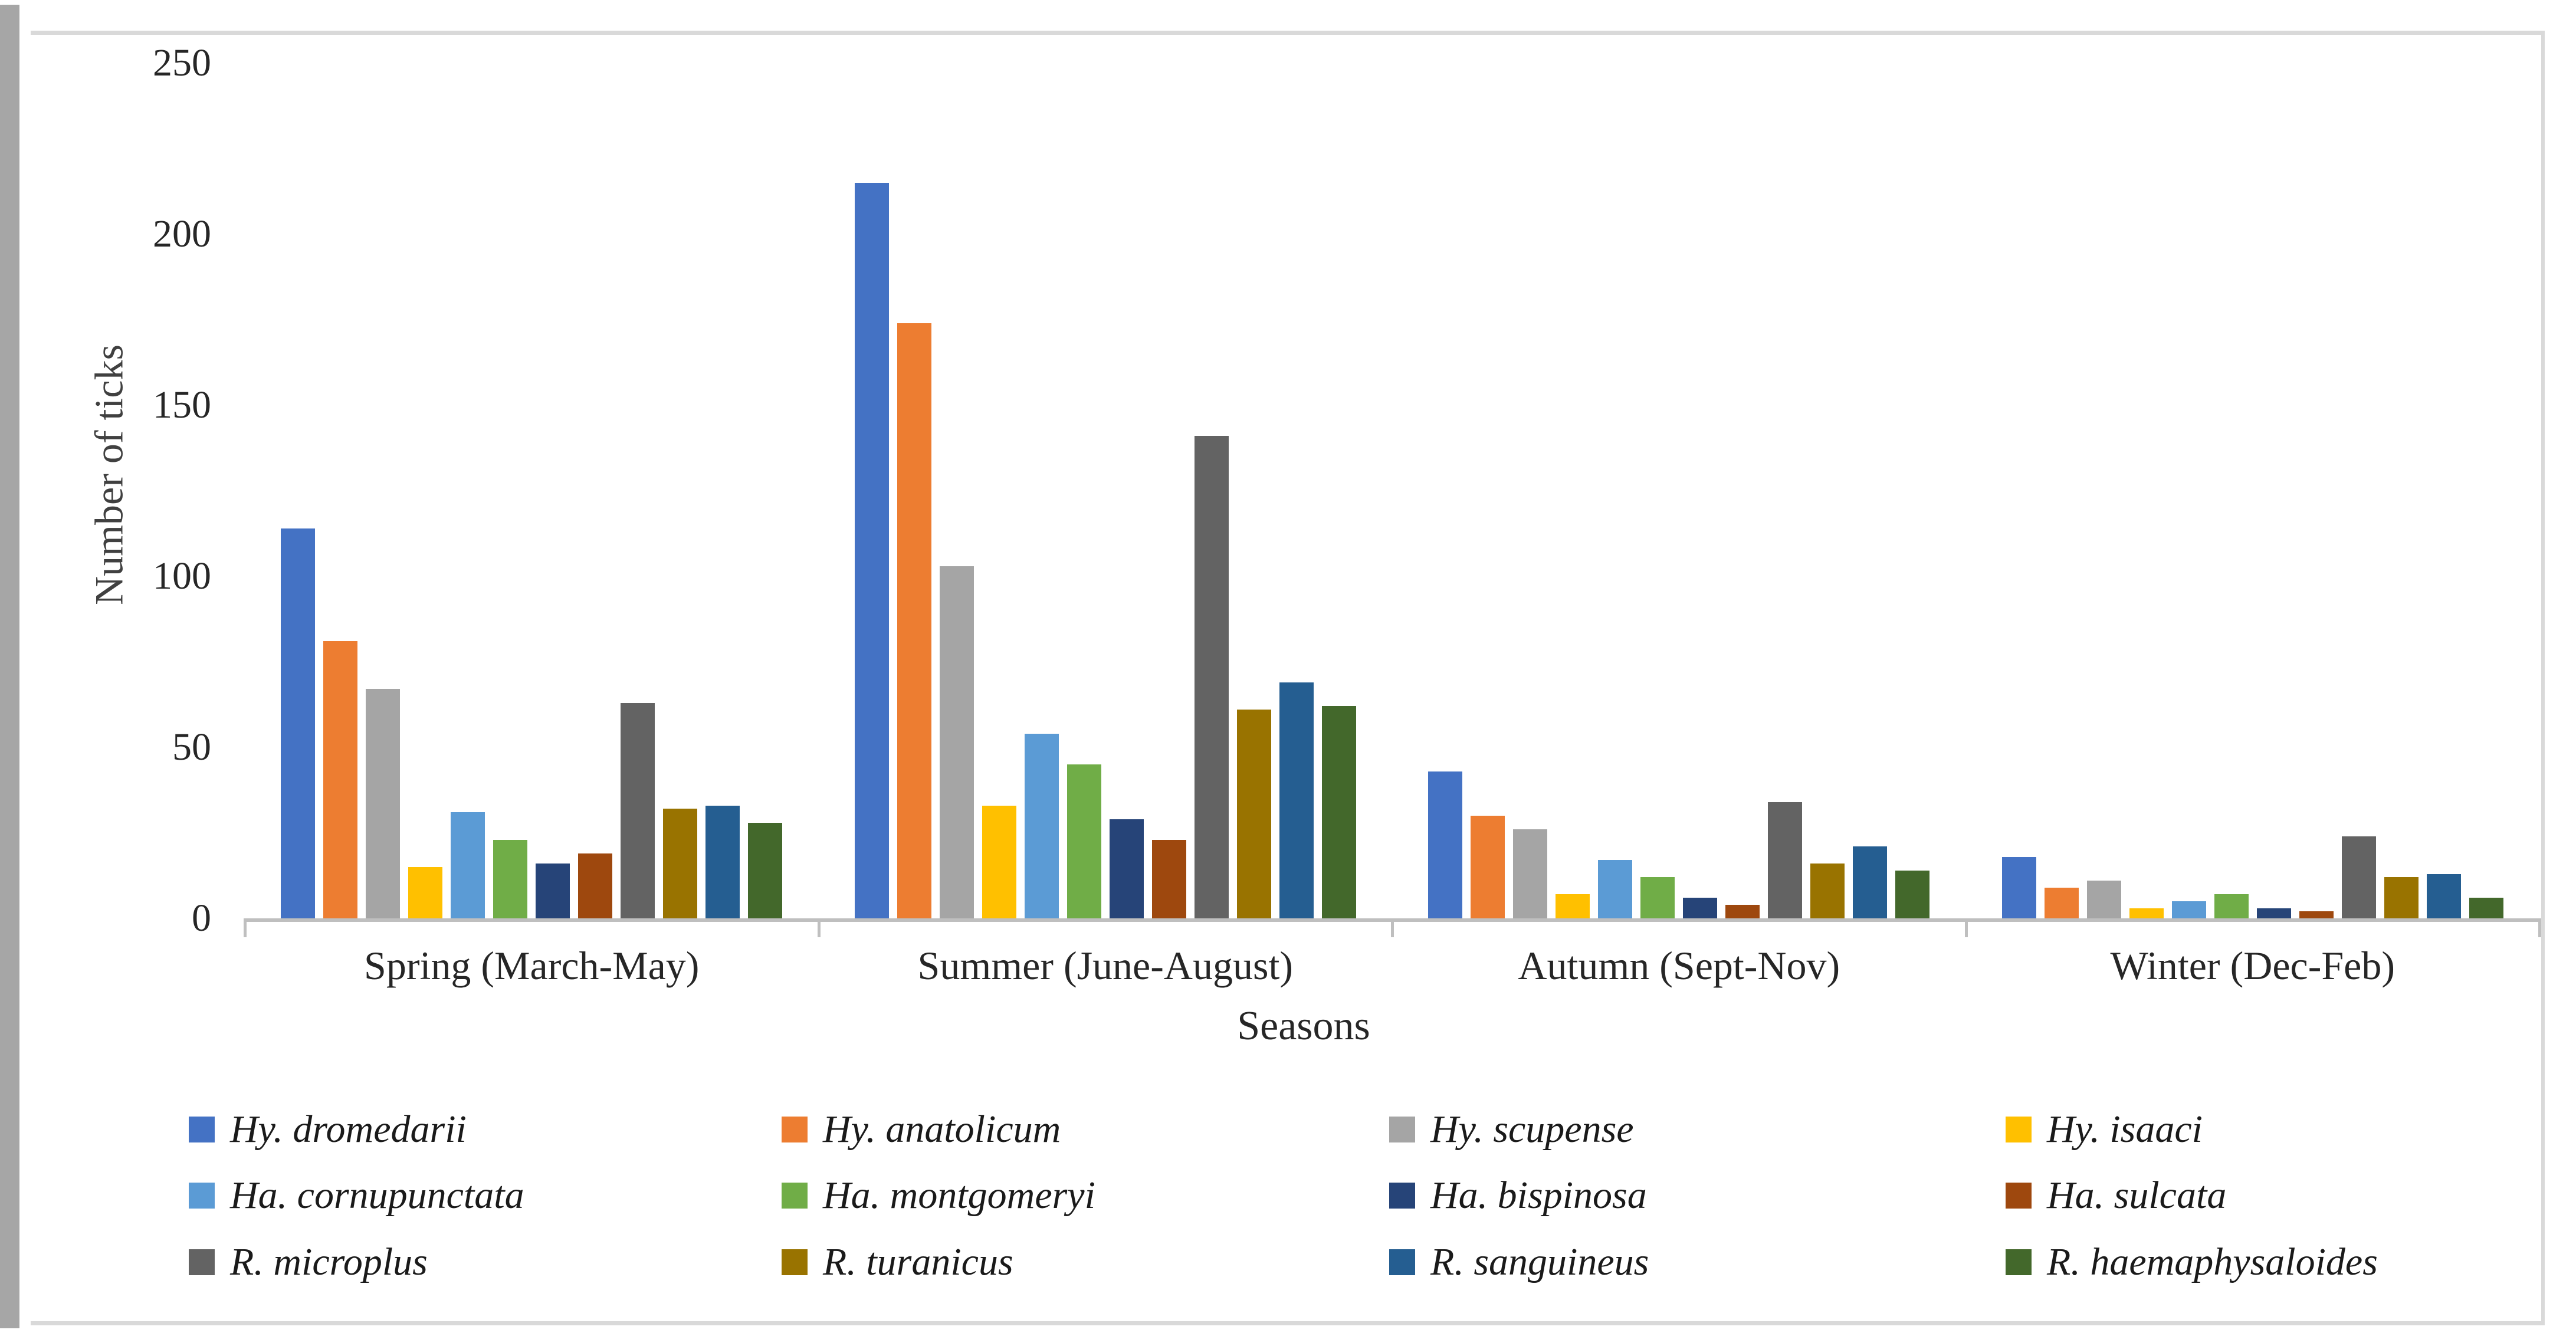 The height and width of the screenshot is (1333, 2576). I want to click on legend-label: Ha. bispinosa, so click(1538, 1195).